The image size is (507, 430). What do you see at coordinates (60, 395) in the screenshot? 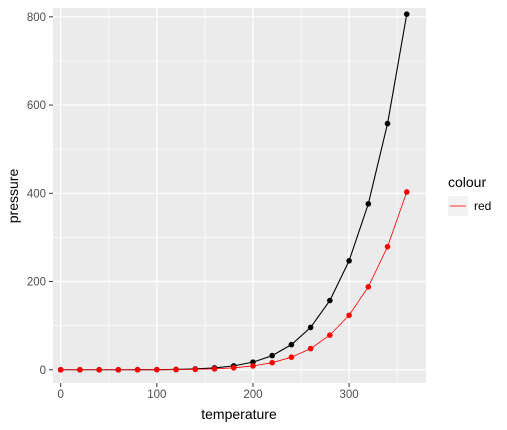
I see `x-tick-label: 0` at bounding box center [60, 395].